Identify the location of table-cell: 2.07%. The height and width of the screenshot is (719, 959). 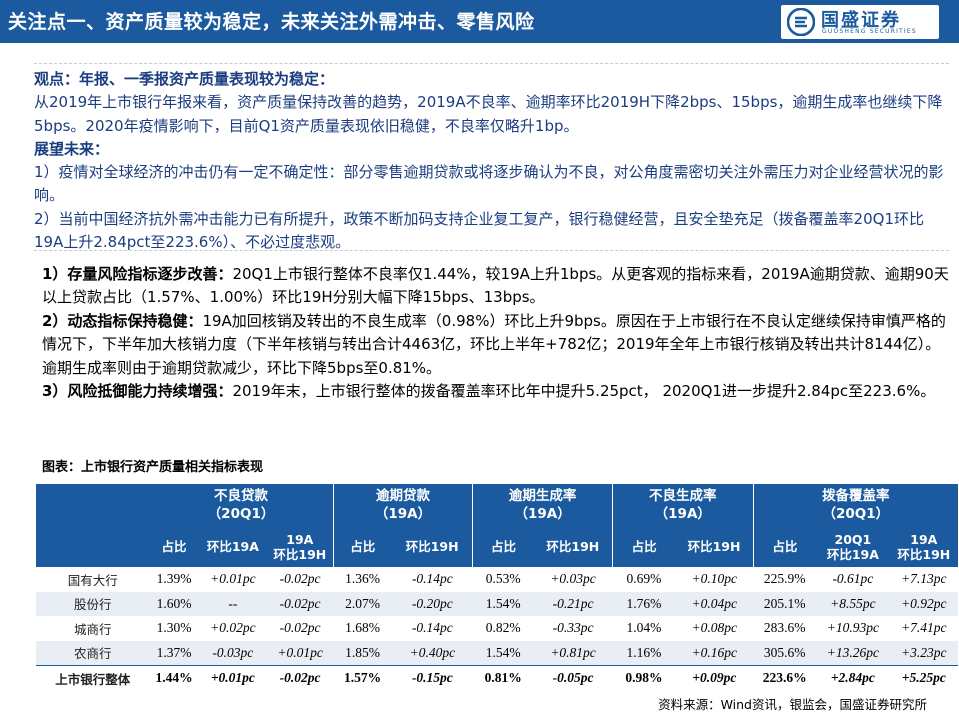
(362, 603).